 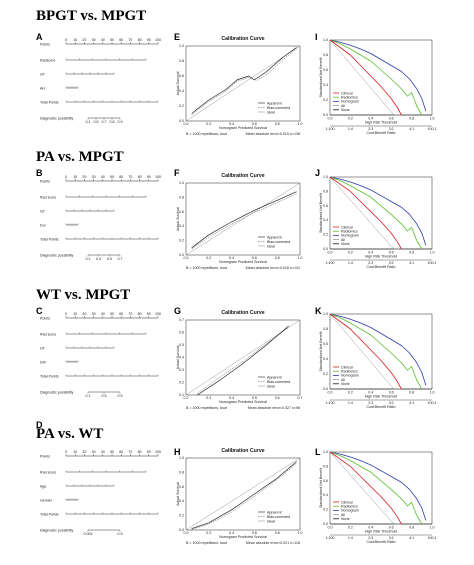 I want to click on nomogram-3-prob-tick-label: 0.5, so click(x=120, y=534).